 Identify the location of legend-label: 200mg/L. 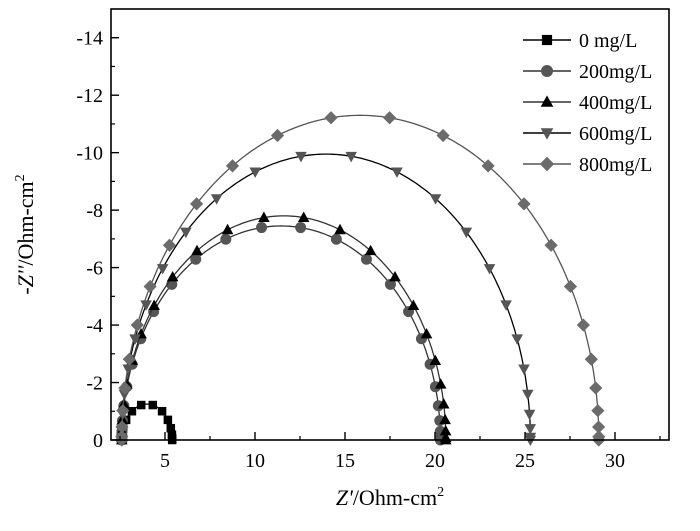
(615, 72).